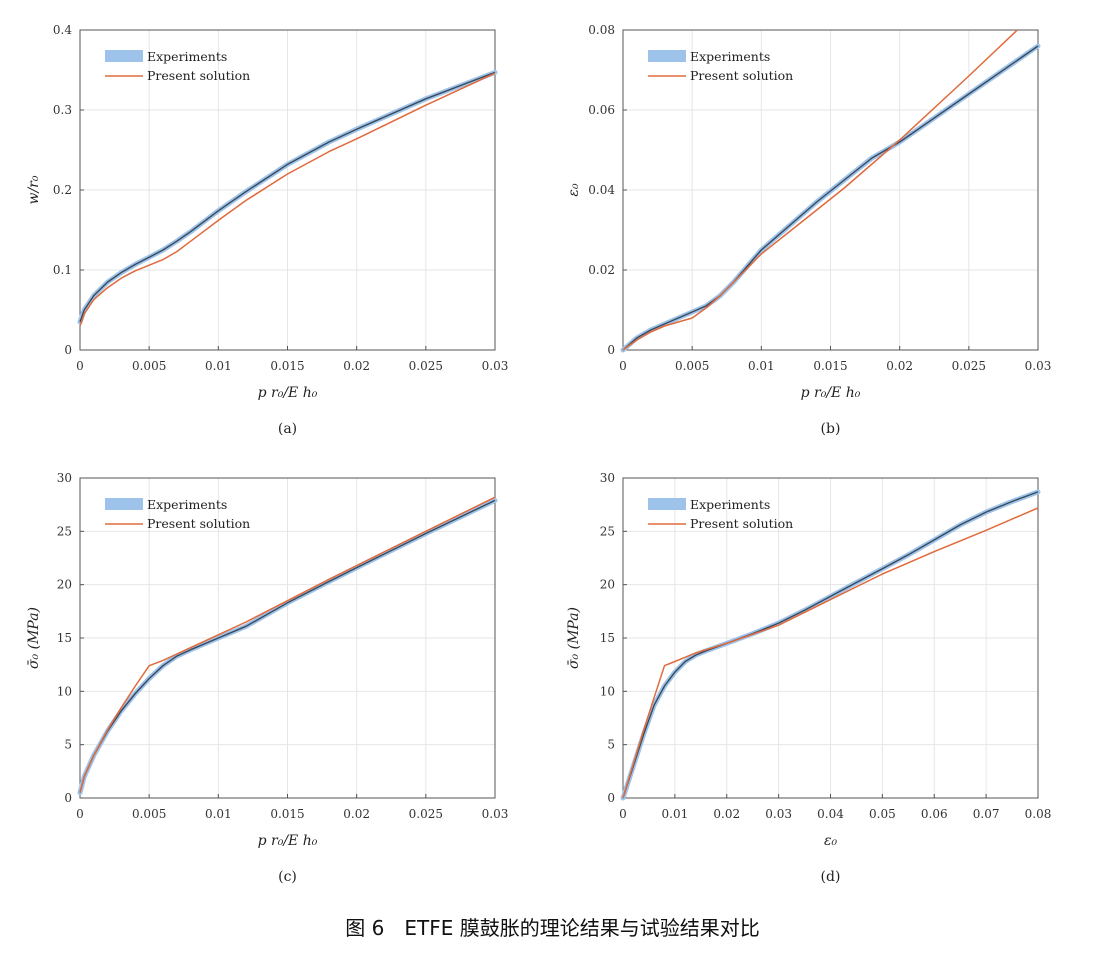 Image resolution: width=1105 pixels, height=955 pixels. I want to click on y-tick-label: 0.4, so click(62, 30).